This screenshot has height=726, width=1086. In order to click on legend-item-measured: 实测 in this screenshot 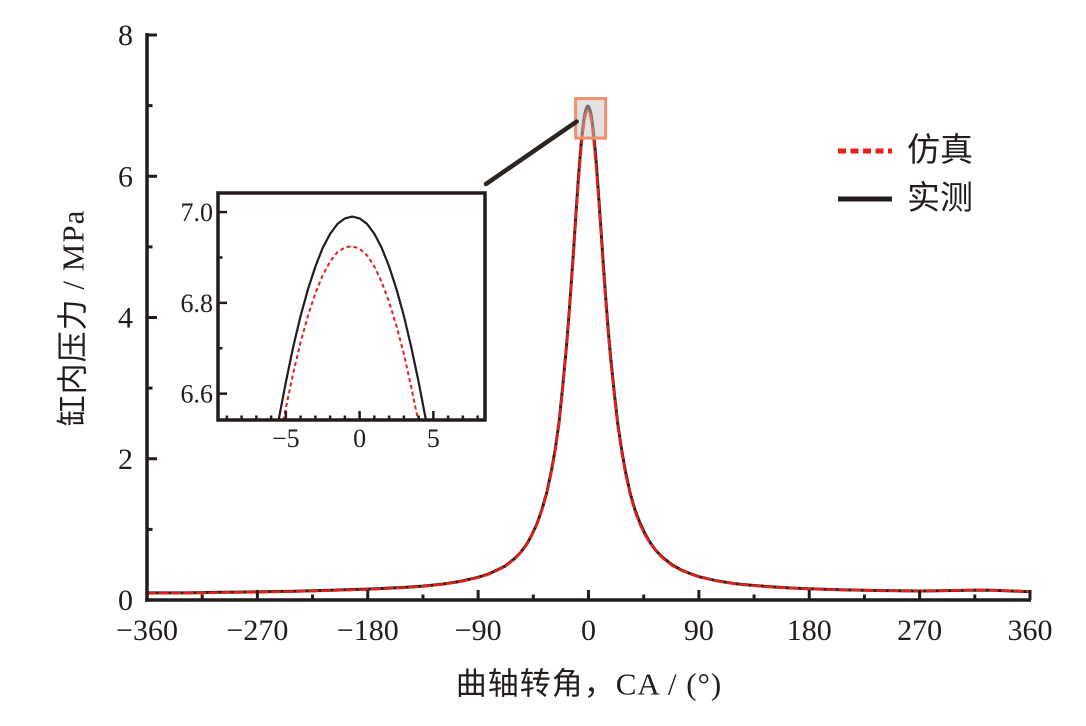, I will do `click(904, 199)`.